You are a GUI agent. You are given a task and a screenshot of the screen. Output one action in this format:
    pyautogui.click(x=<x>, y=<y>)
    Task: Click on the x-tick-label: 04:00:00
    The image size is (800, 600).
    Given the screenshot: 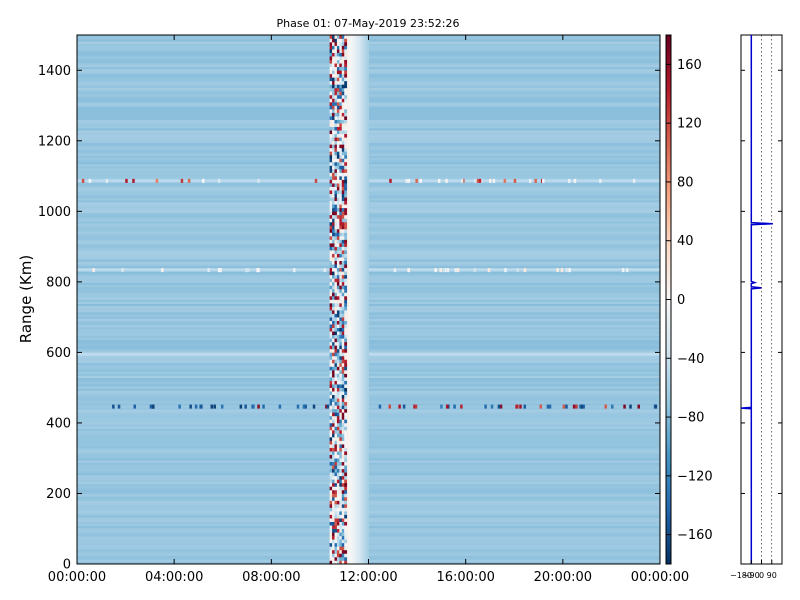 What is the action you would take?
    pyautogui.click(x=174, y=577)
    